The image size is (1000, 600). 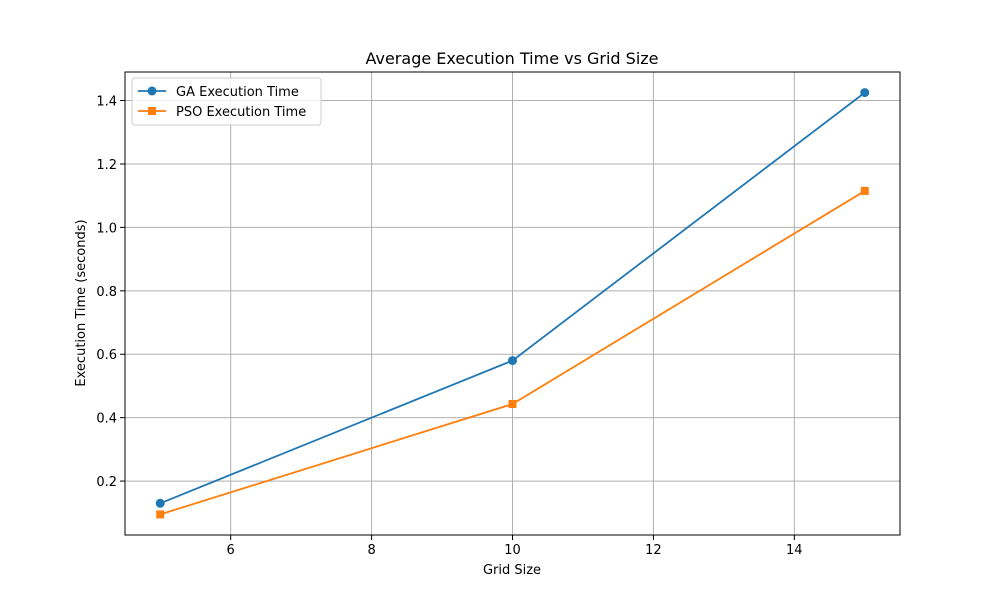 What do you see at coordinates (106, 228) in the screenshot?
I see `y-tick-label: 1.0` at bounding box center [106, 228].